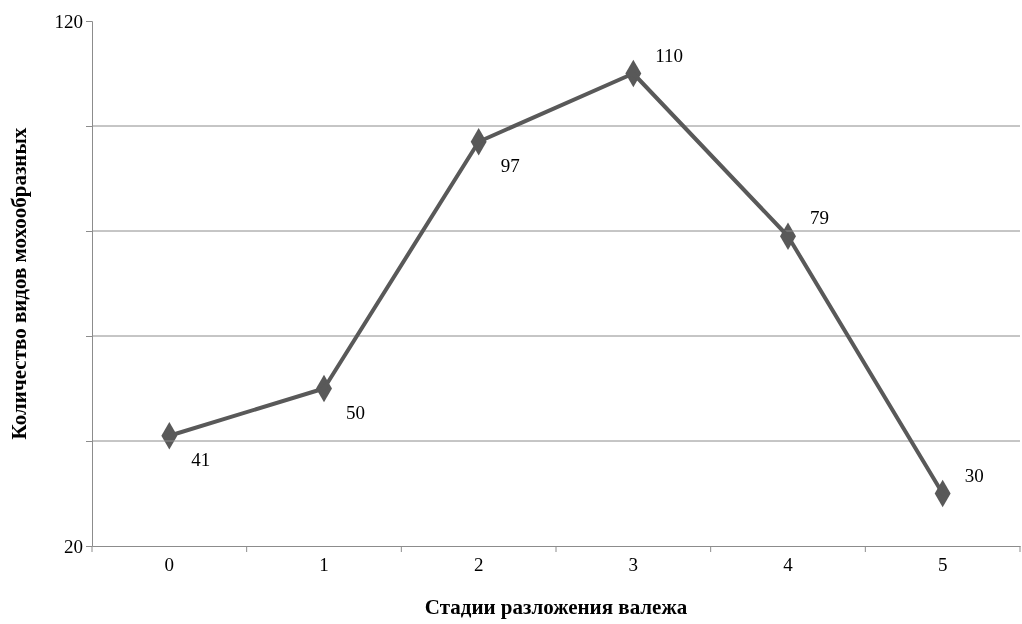  Describe the element at coordinates (73, 546) in the screenshot. I see `y-tick-label: 20` at that location.